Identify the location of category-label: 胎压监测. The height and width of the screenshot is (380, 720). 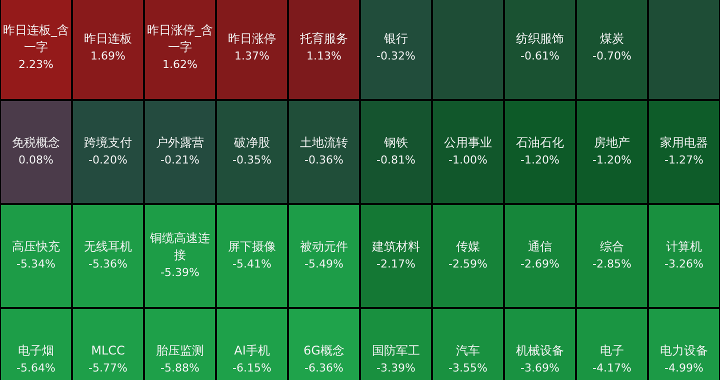
(180, 351).